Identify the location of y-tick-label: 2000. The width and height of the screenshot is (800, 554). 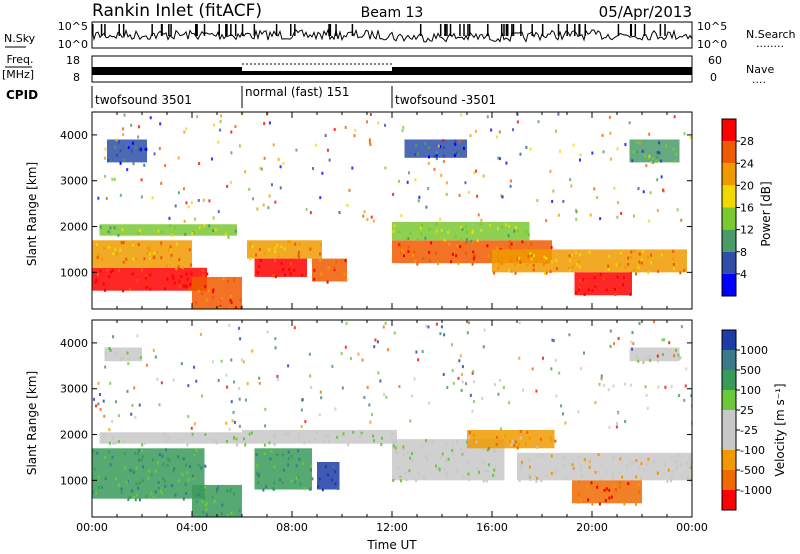
(74, 227).